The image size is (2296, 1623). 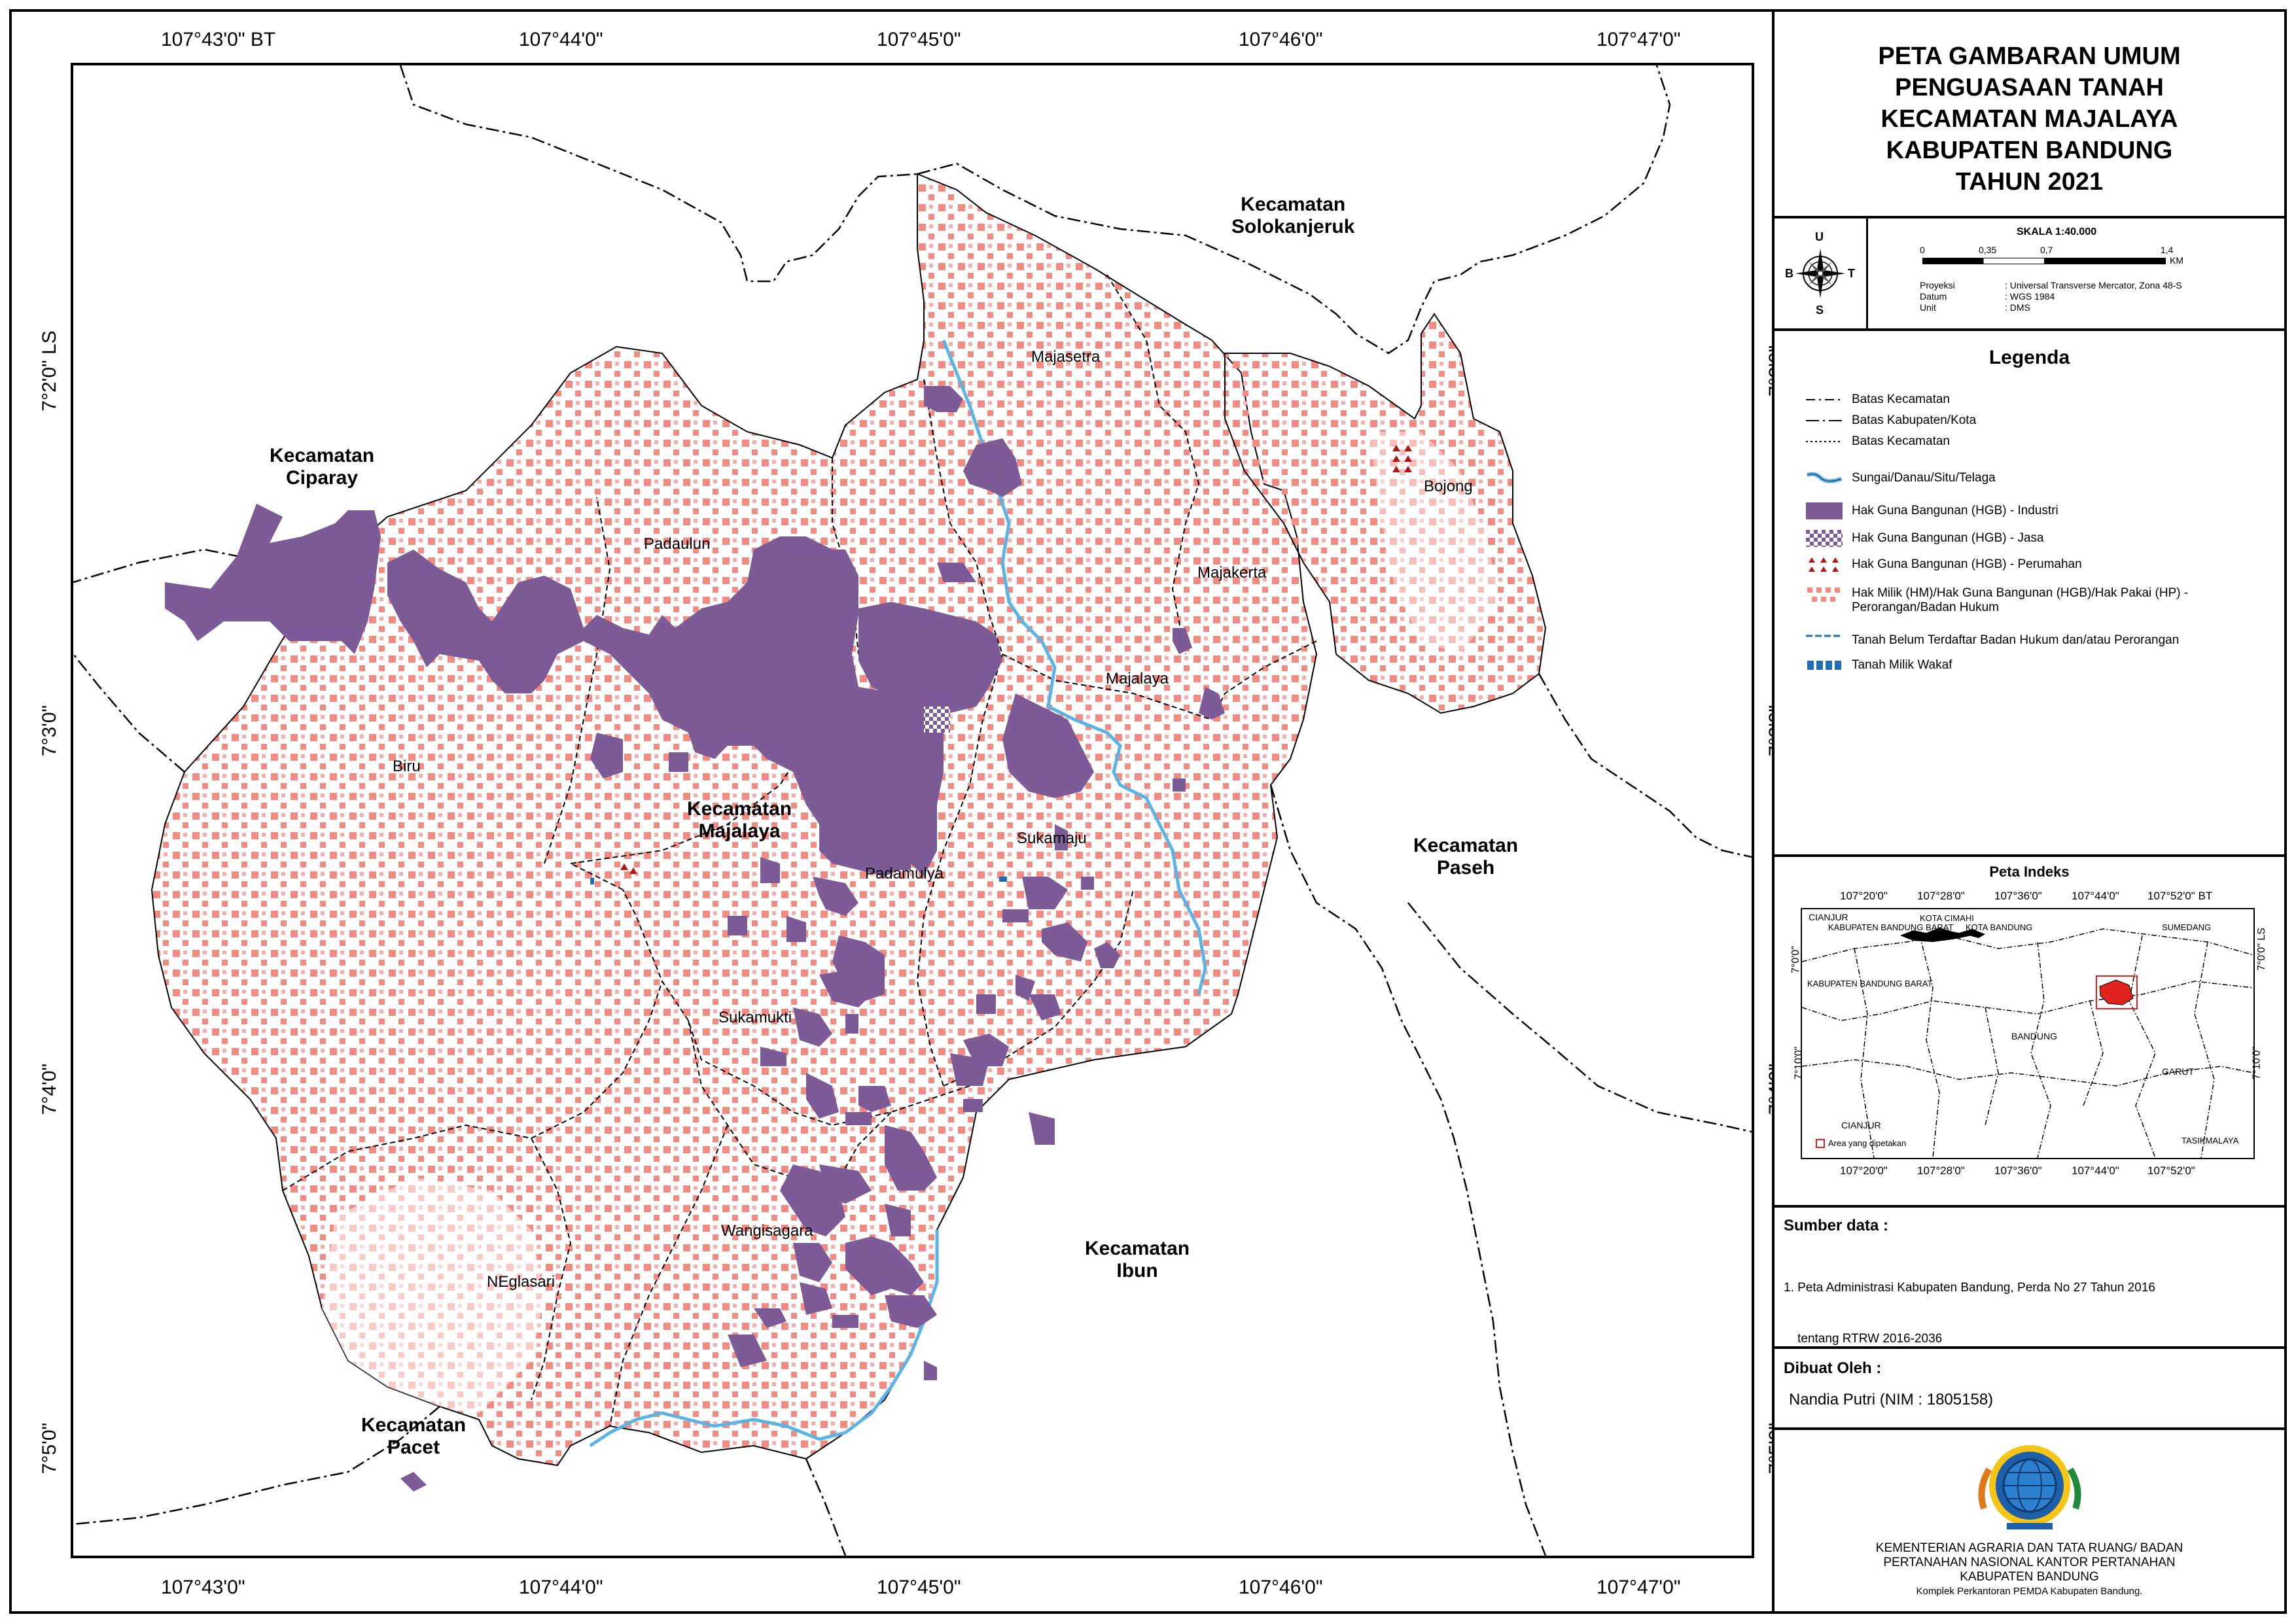 What do you see at coordinates (1825, 478) in the screenshot?
I see `legend-river-symbol` at bounding box center [1825, 478].